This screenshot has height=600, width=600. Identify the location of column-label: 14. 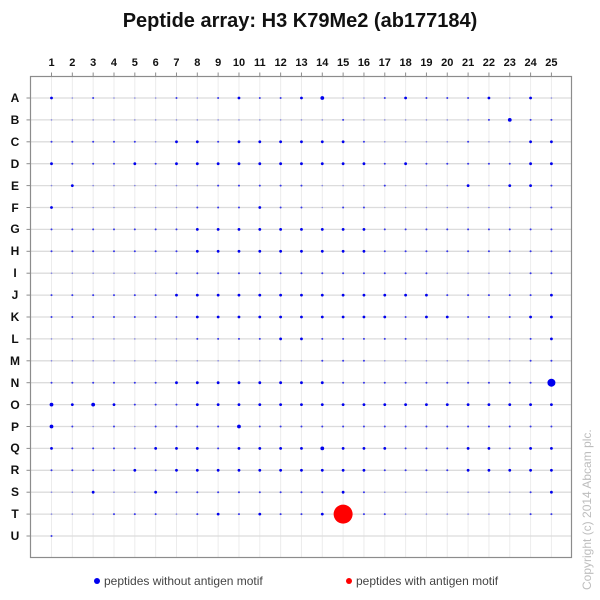
(322, 63).